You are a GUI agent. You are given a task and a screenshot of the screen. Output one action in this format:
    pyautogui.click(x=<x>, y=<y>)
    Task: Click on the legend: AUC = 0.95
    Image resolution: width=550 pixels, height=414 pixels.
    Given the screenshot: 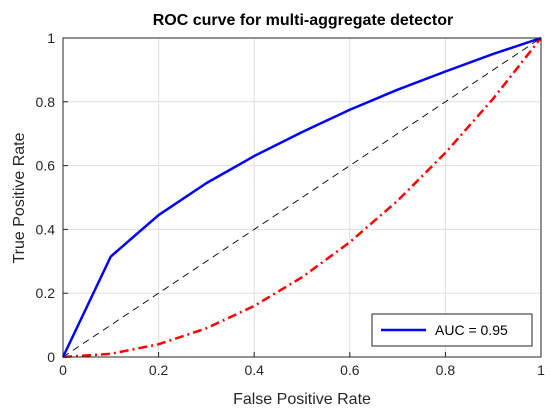 What is the action you would take?
    pyautogui.click(x=452, y=330)
    